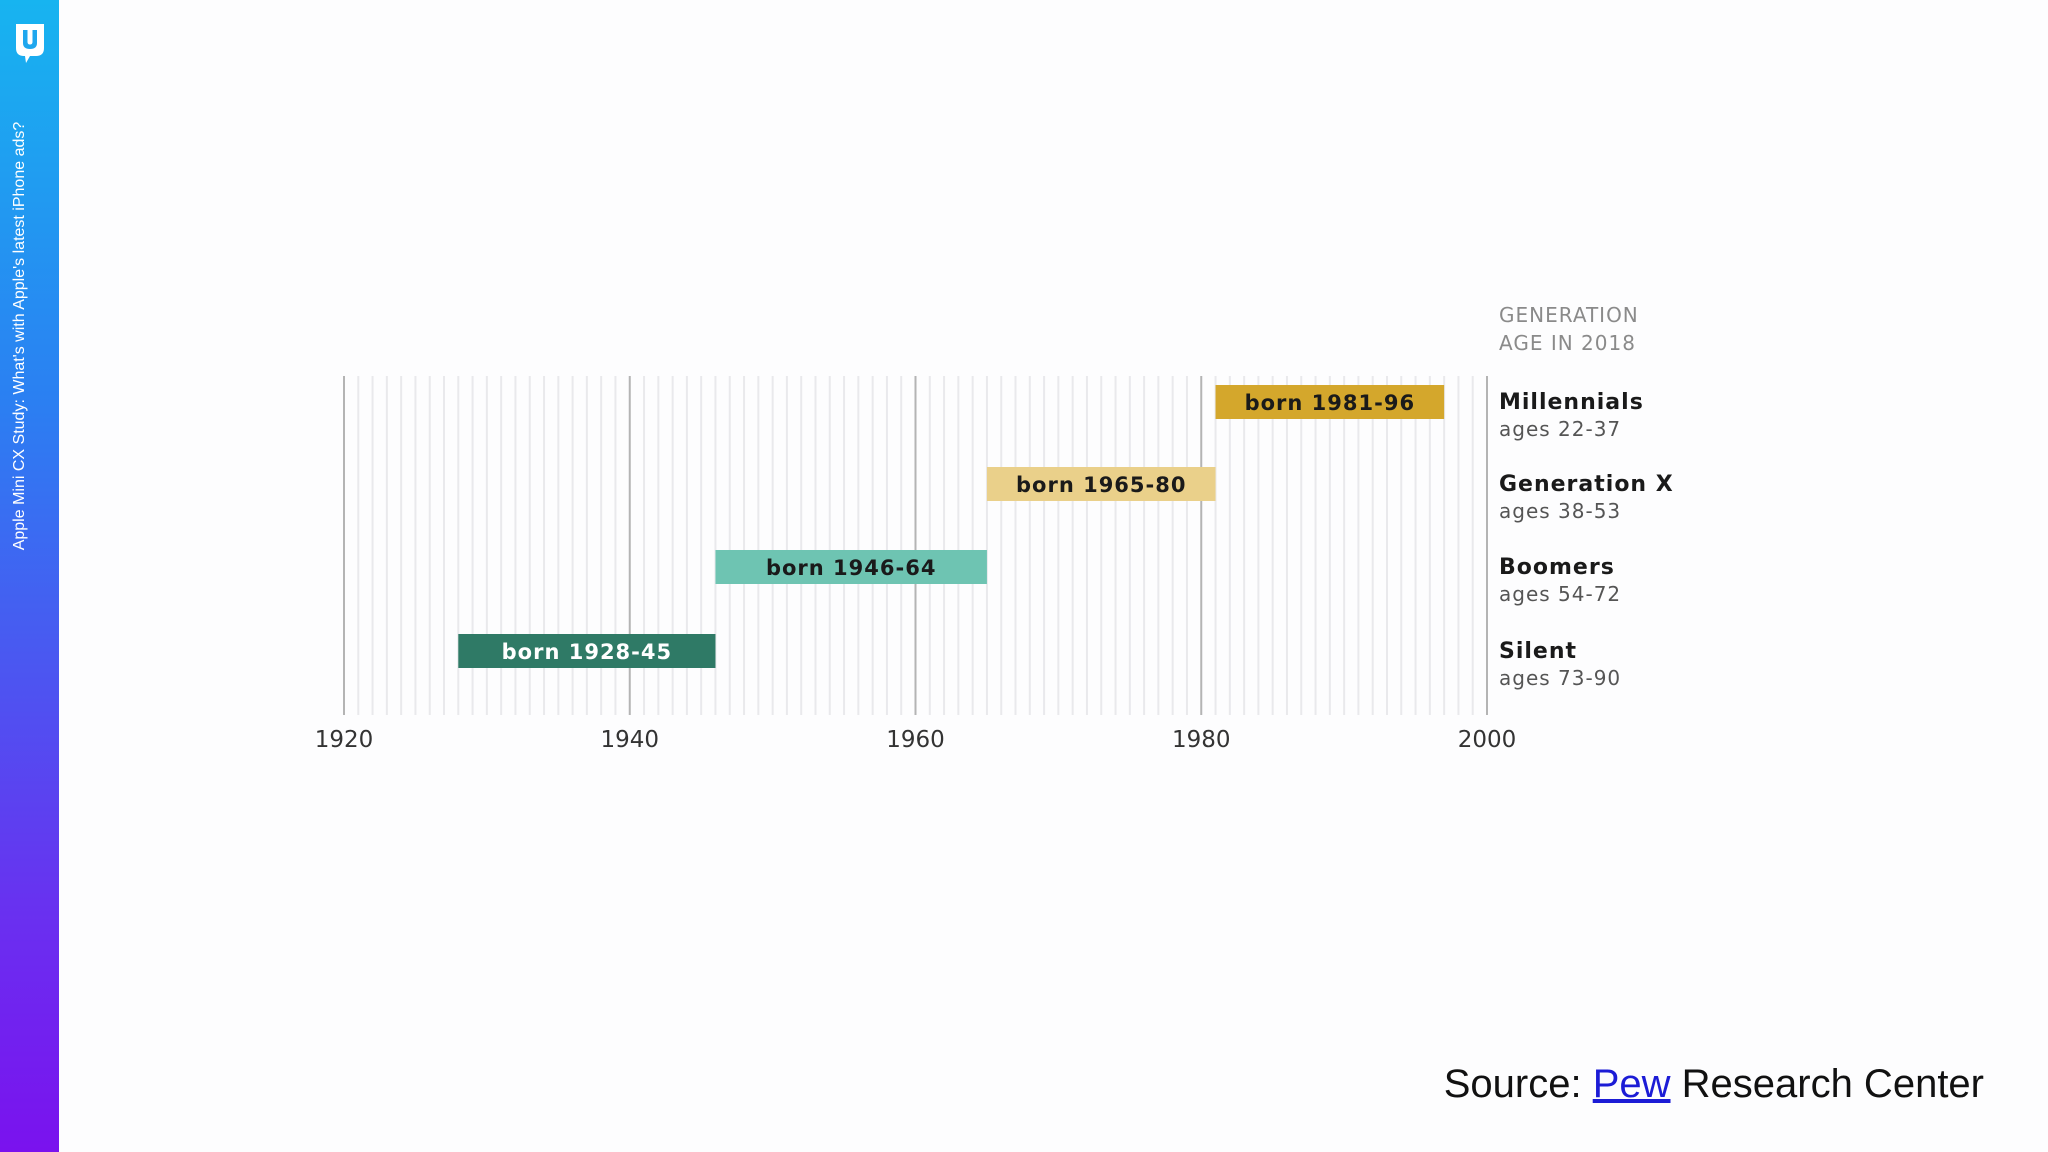  Describe the element at coordinates (1557, 567) in the screenshot. I see `series-name: Boomers` at that location.